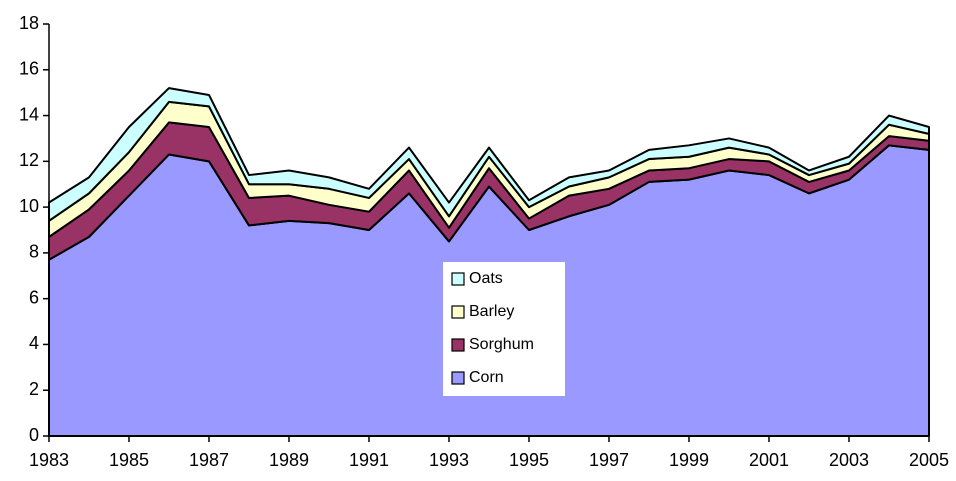 This screenshot has width=956, height=481. What do you see at coordinates (486, 278) in the screenshot?
I see `legend-label: Oats` at bounding box center [486, 278].